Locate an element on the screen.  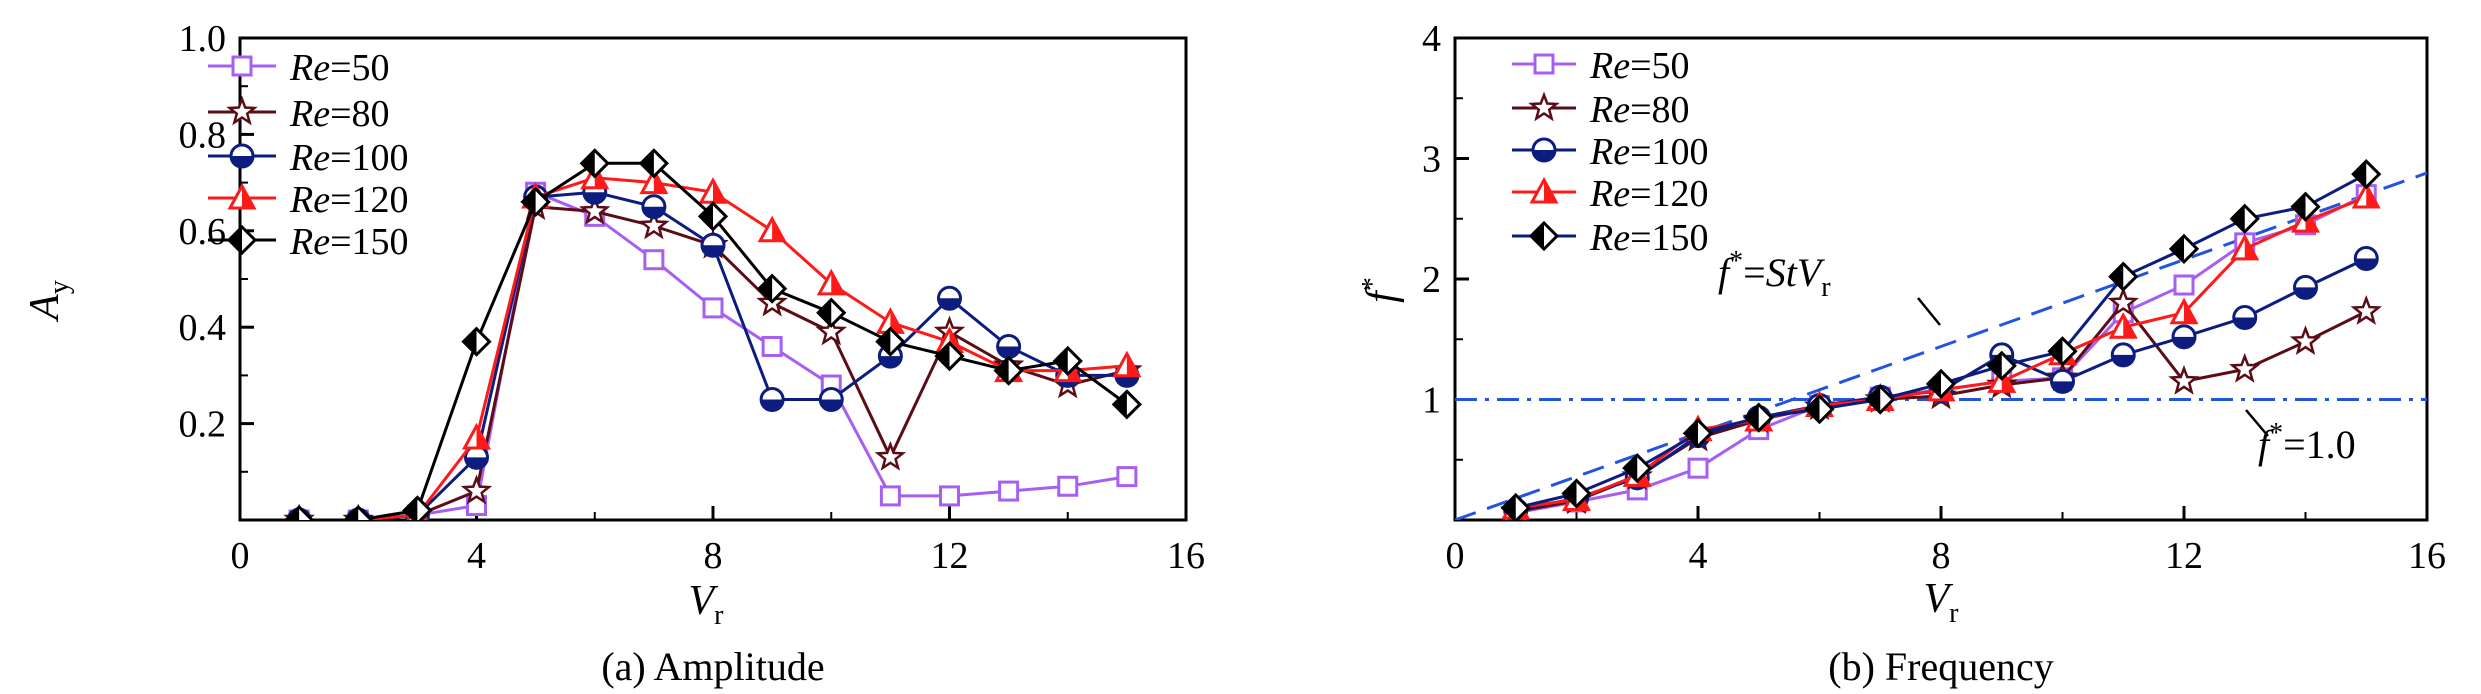
legend-item-re100: Re=100 is located at coordinates (1610, 152).